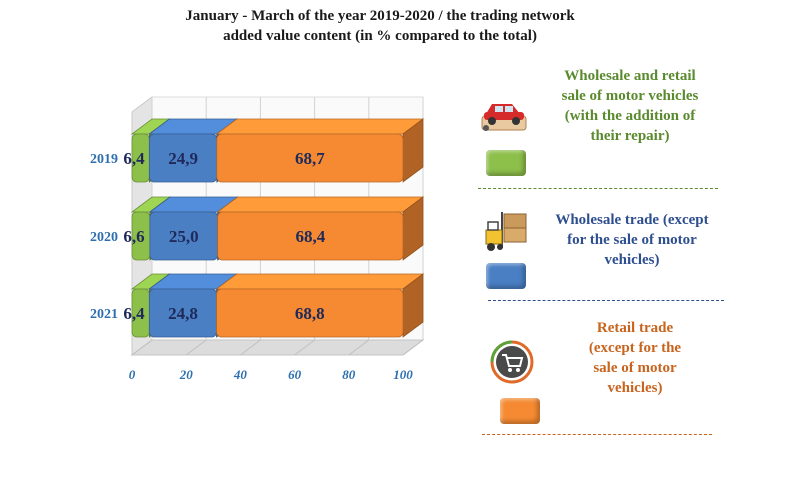 The image size is (800, 480). Describe the element at coordinates (630, 96) in the screenshot. I see `legend-1-line-2: sale of motor vehicles` at that location.